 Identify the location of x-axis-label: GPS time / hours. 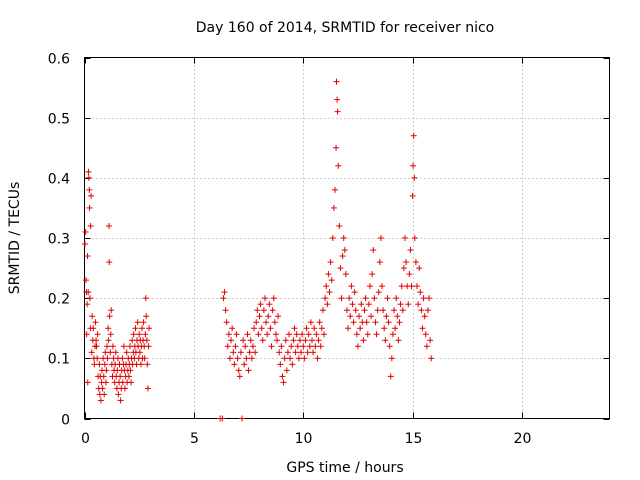
(344, 468).